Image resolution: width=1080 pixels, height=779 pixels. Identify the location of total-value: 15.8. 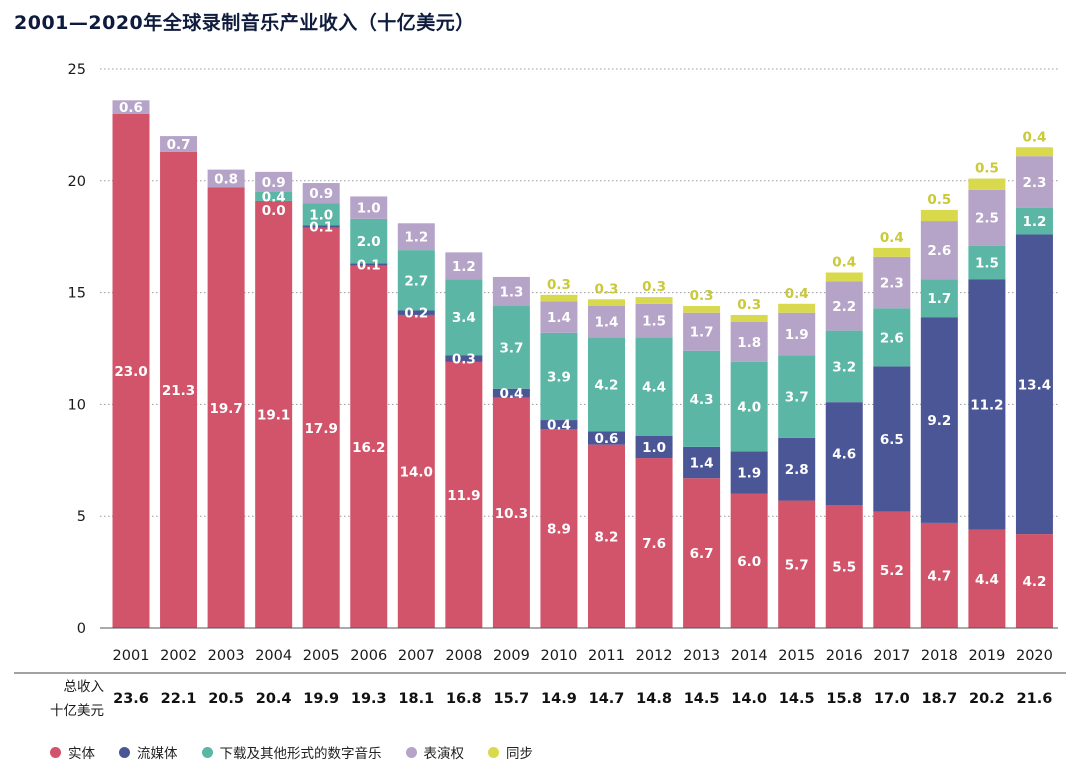
(844, 699).